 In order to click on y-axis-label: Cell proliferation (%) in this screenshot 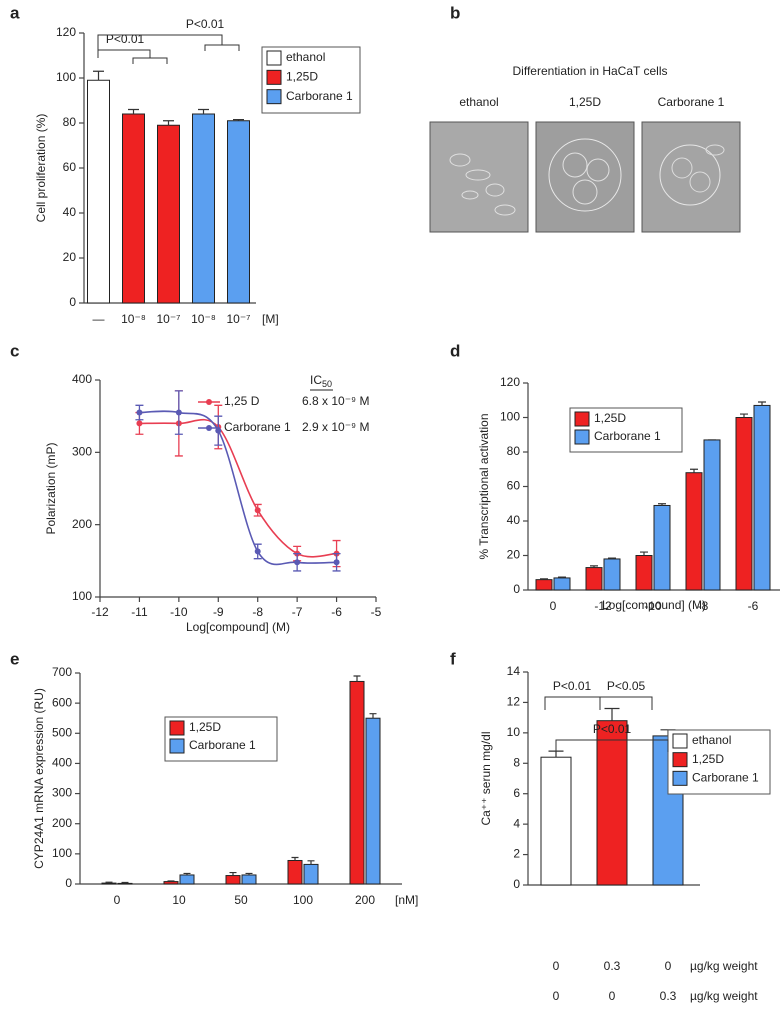, I will do `click(41, 168)`.